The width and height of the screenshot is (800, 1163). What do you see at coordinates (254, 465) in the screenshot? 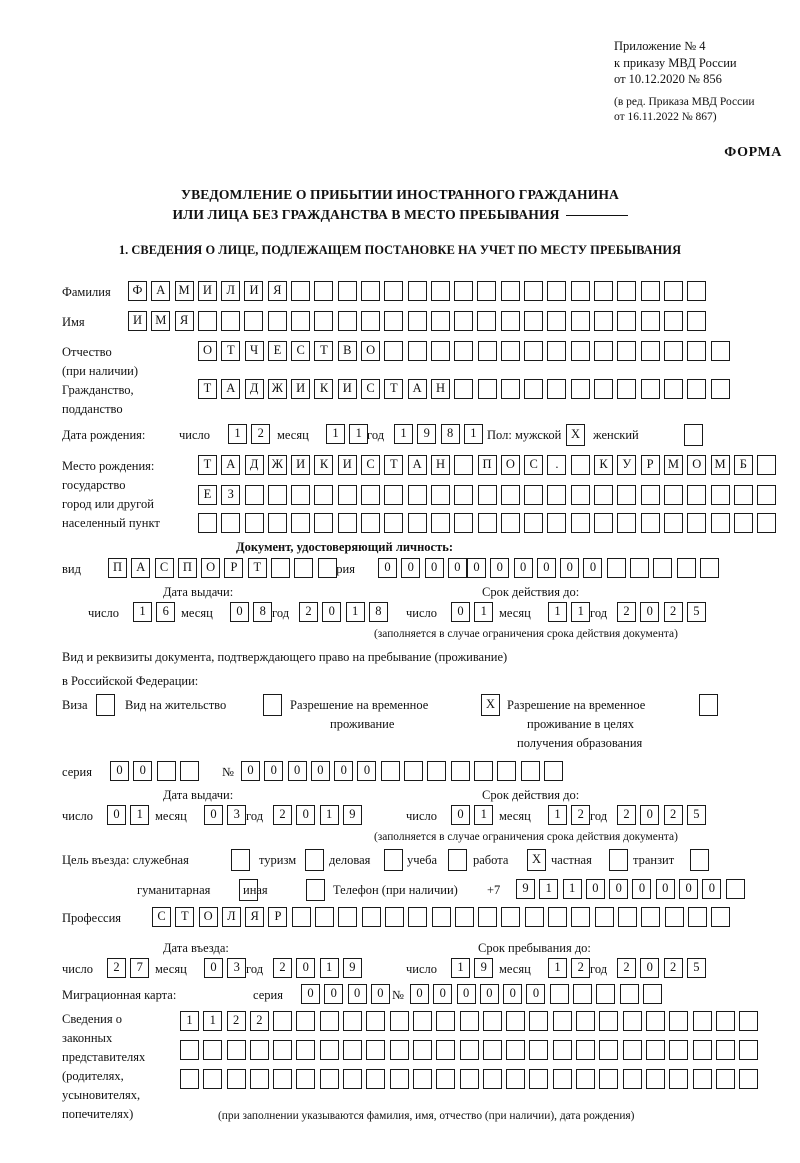
I see `char-box: Д` at bounding box center [254, 465].